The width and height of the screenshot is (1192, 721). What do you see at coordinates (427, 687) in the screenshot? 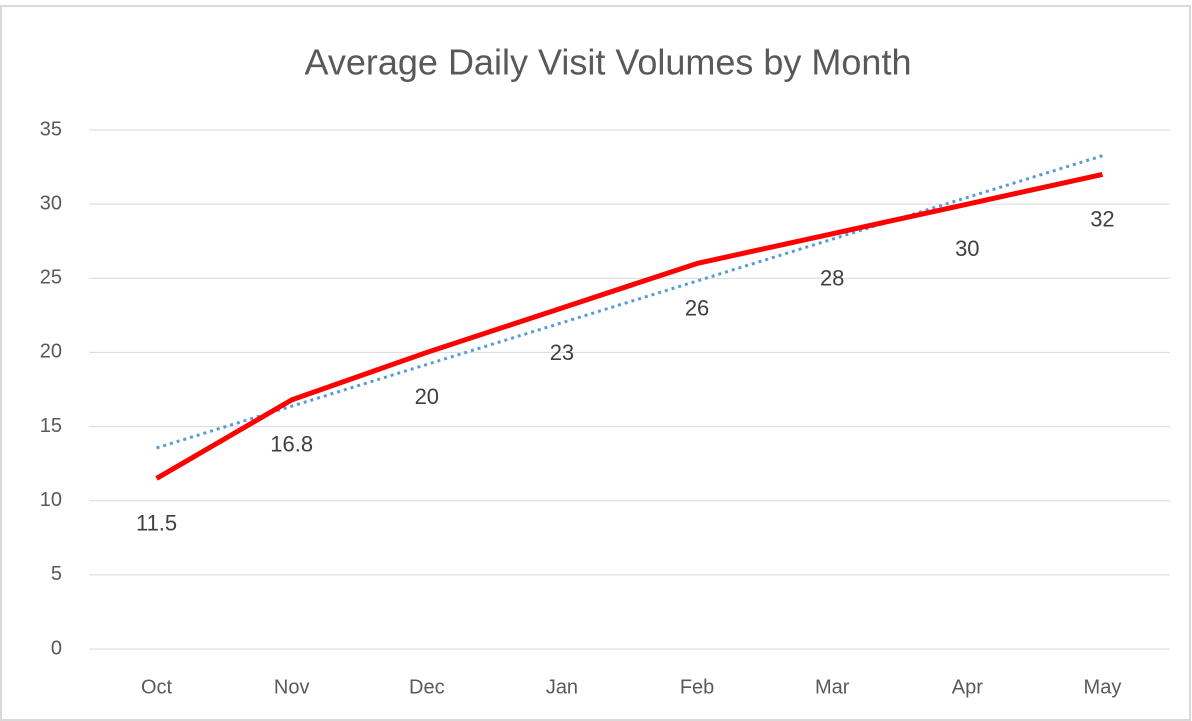
I see `x-tick-label: Dec` at bounding box center [427, 687].